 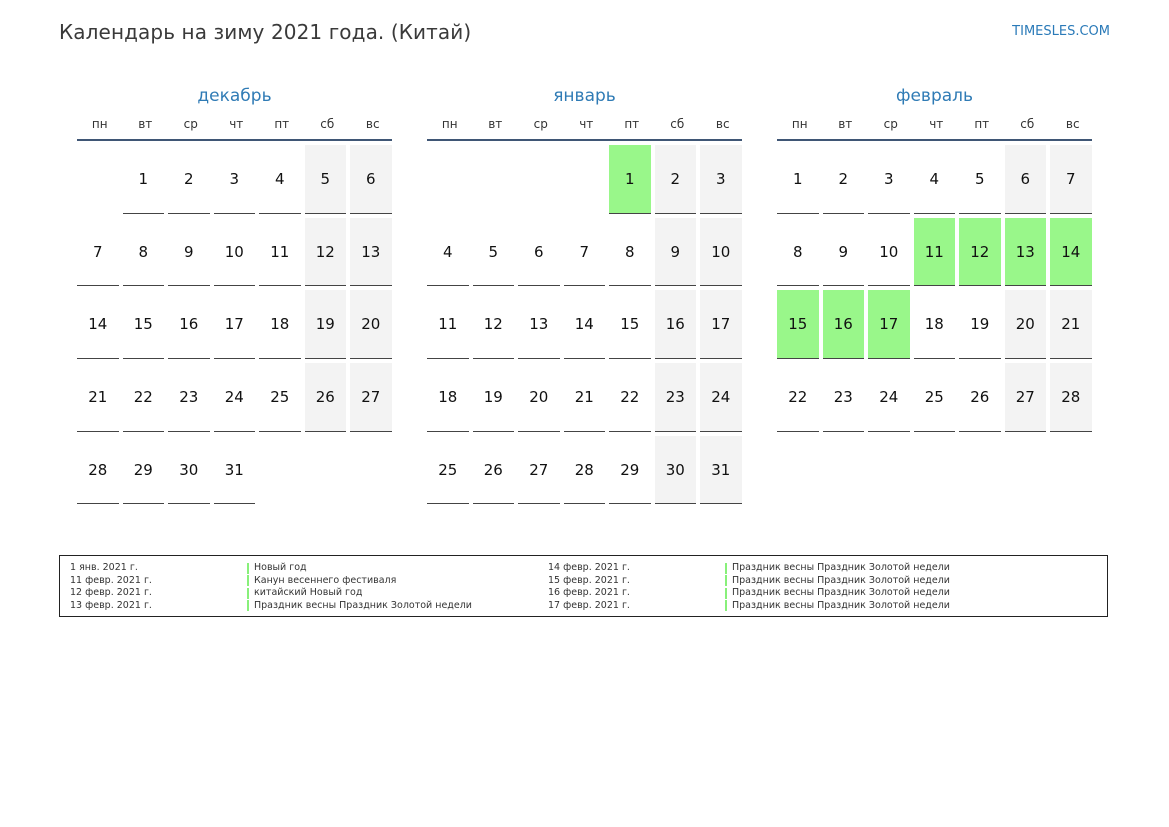 I want to click on day-number: 24, so click(x=234, y=397).